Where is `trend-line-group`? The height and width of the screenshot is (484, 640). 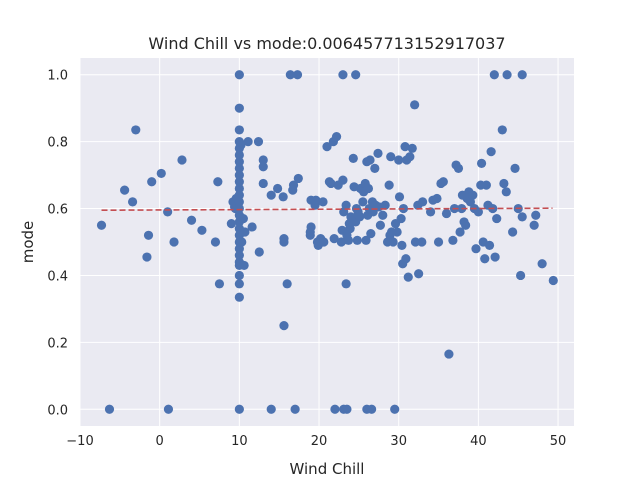
trend-line-group is located at coordinates (327, 209).